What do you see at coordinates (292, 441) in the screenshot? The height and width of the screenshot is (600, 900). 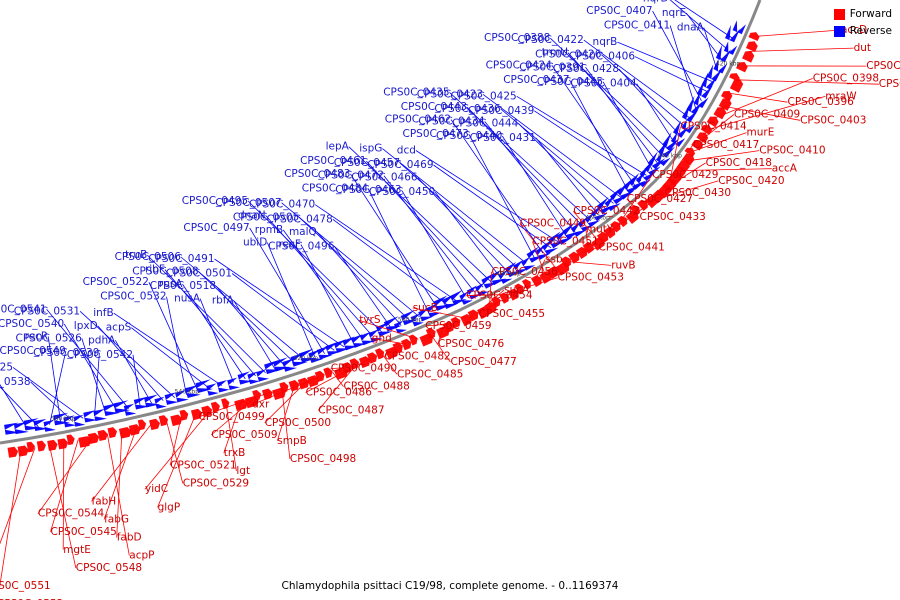 I see `forward-gene-label-smpb: smpB` at bounding box center [292, 441].